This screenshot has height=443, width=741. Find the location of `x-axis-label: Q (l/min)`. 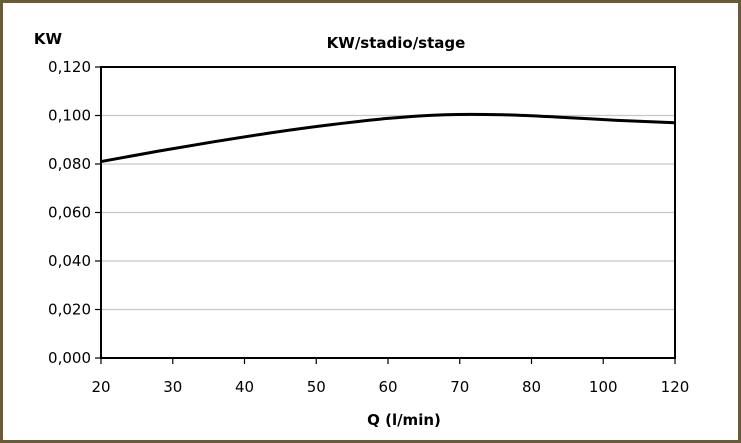

x-axis-label: Q (l/min) is located at coordinates (404, 420).